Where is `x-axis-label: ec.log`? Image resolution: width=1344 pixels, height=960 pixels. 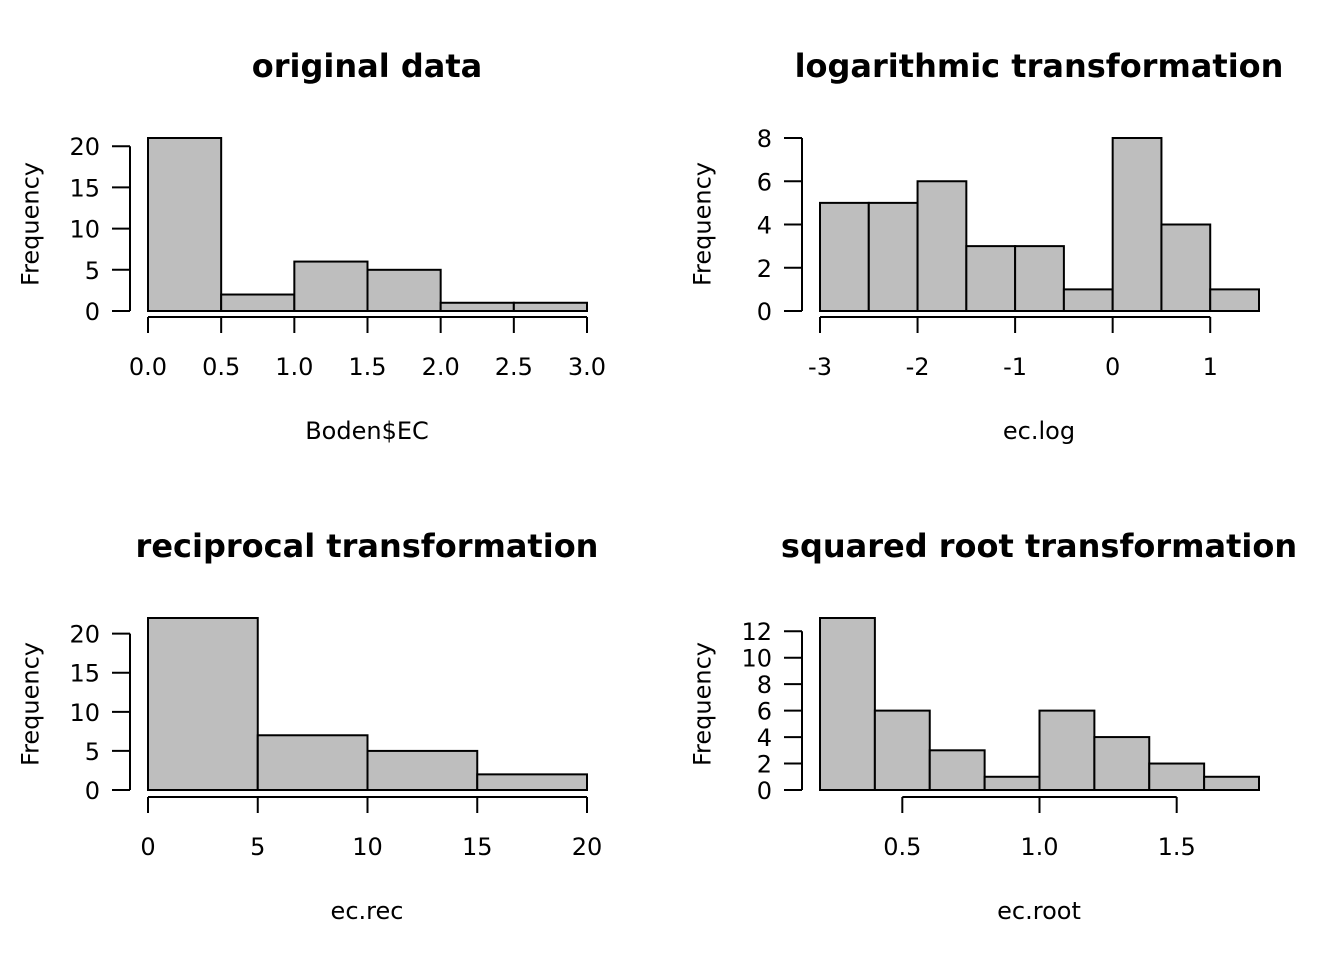 x-axis-label: ec.log is located at coordinates (1039, 431).